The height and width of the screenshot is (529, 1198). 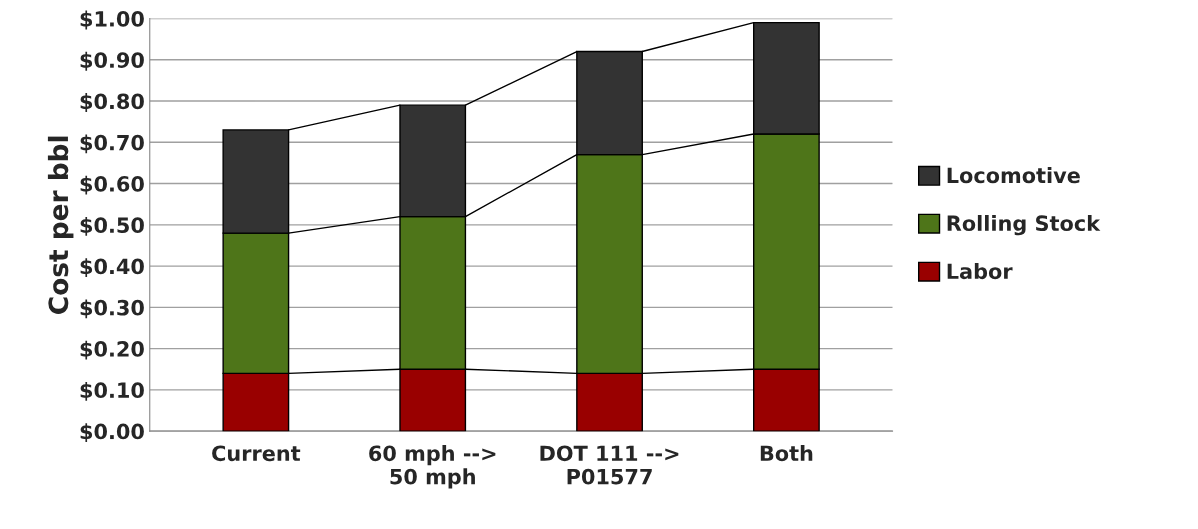 What do you see at coordinates (609, 465) in the screenshot?
I see `x-tick-label: DOT 111 --> P01577` at bounding box center [609, 465].